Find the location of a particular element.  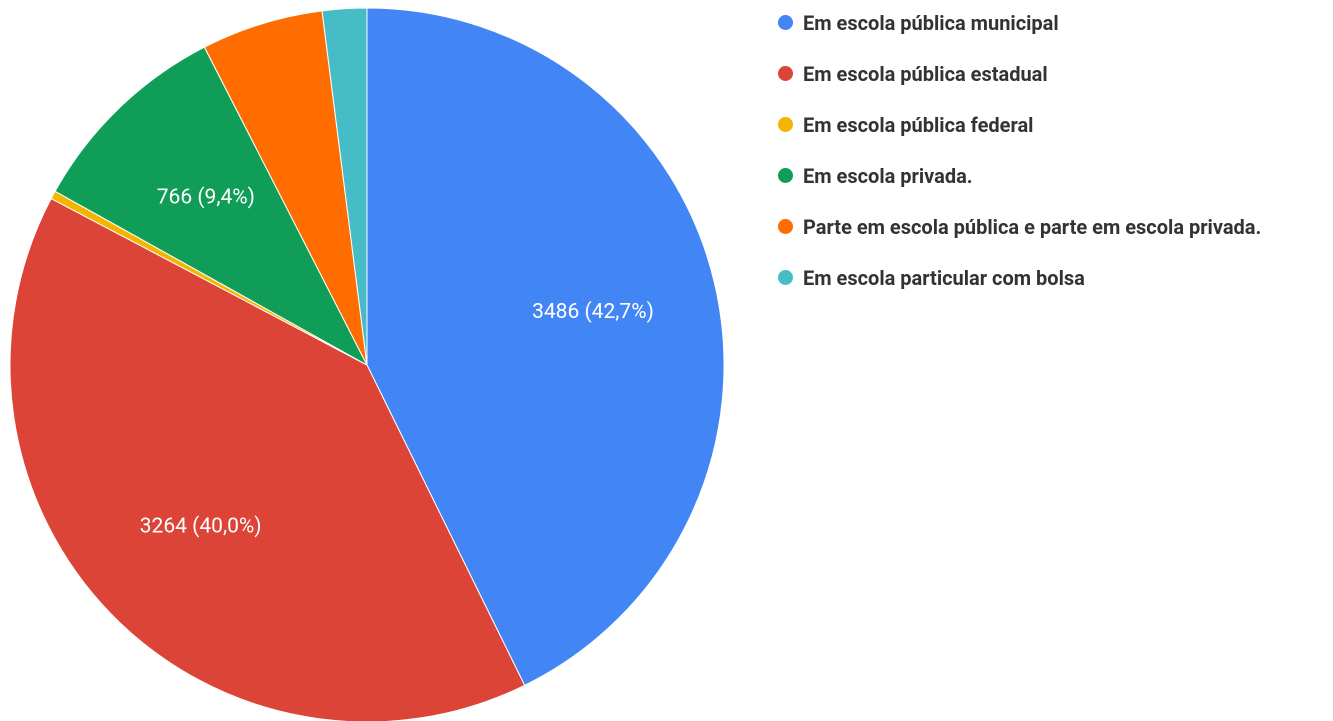

data-label: 3486 (42,7%) is located at coordinates (593, 312).